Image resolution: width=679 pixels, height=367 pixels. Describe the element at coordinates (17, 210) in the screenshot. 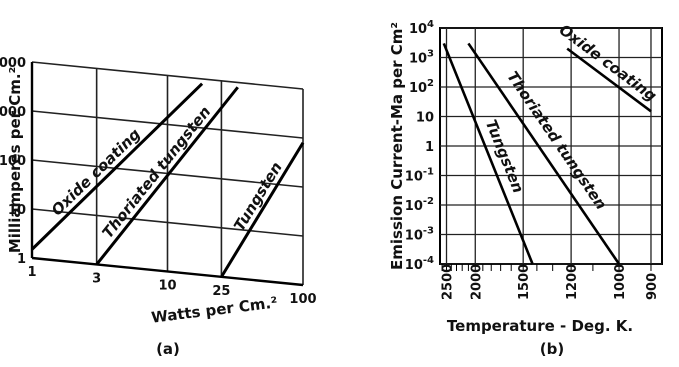

I see `panel-a-y-tick-label: 10` at that location.